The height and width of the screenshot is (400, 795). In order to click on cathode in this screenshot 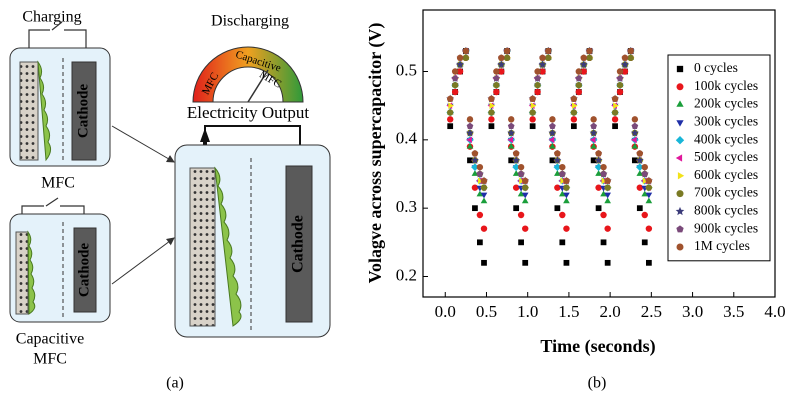, I will do `click(84, 111)`.